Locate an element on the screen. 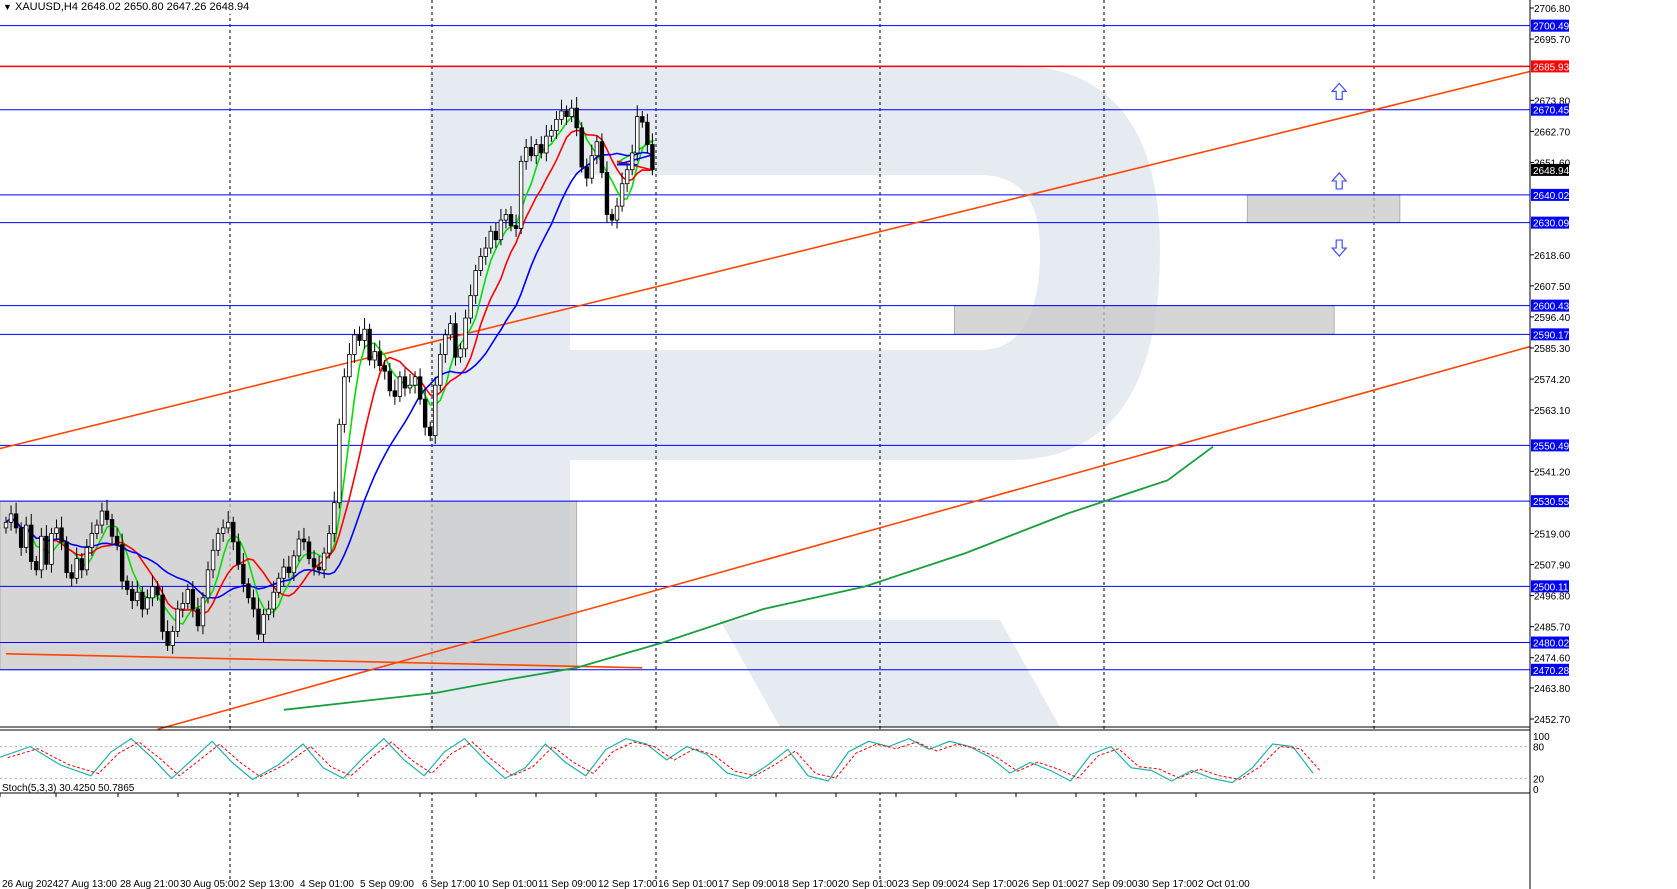  level-tag-label: 2530.55 is located at coordinates (1551, 502).